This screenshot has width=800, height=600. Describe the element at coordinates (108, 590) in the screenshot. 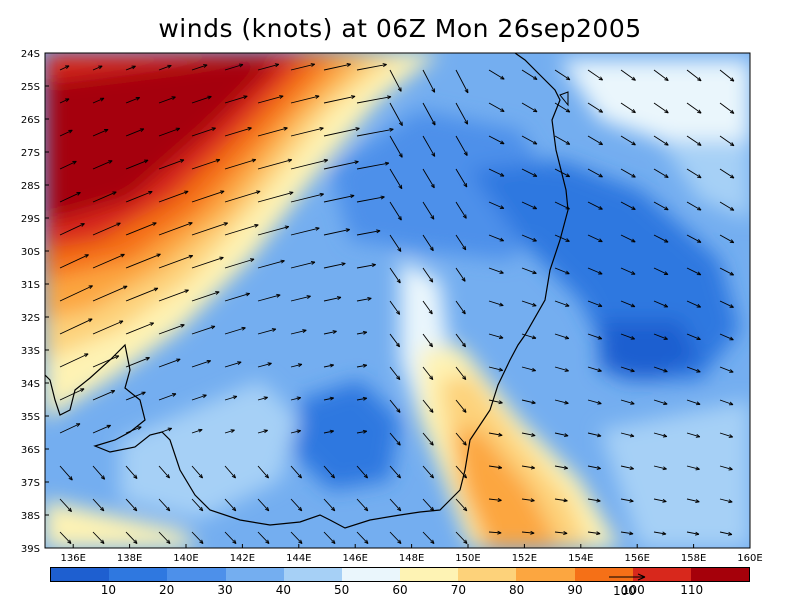

I see `colorbar-label-10: 10` at that location.